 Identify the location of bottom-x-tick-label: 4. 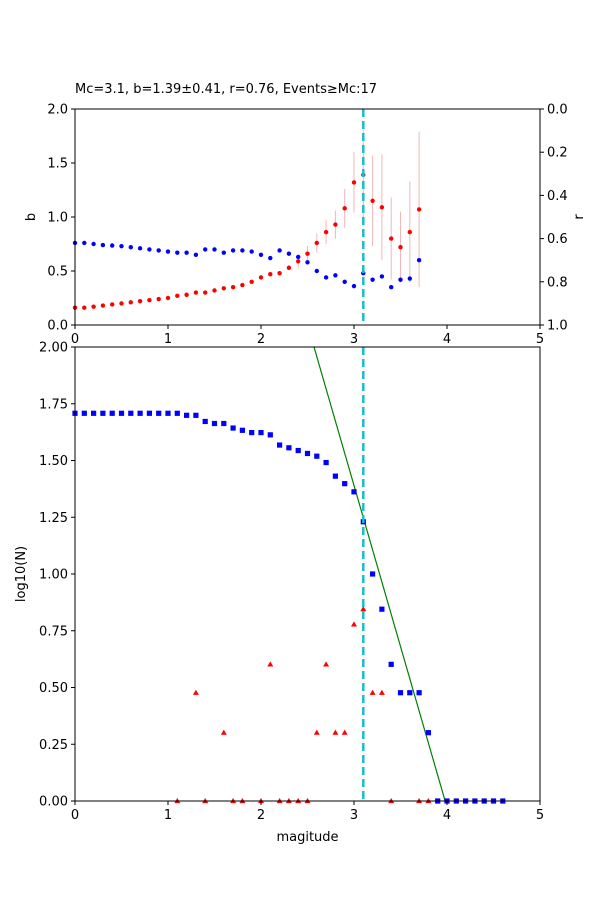
(447, 815).